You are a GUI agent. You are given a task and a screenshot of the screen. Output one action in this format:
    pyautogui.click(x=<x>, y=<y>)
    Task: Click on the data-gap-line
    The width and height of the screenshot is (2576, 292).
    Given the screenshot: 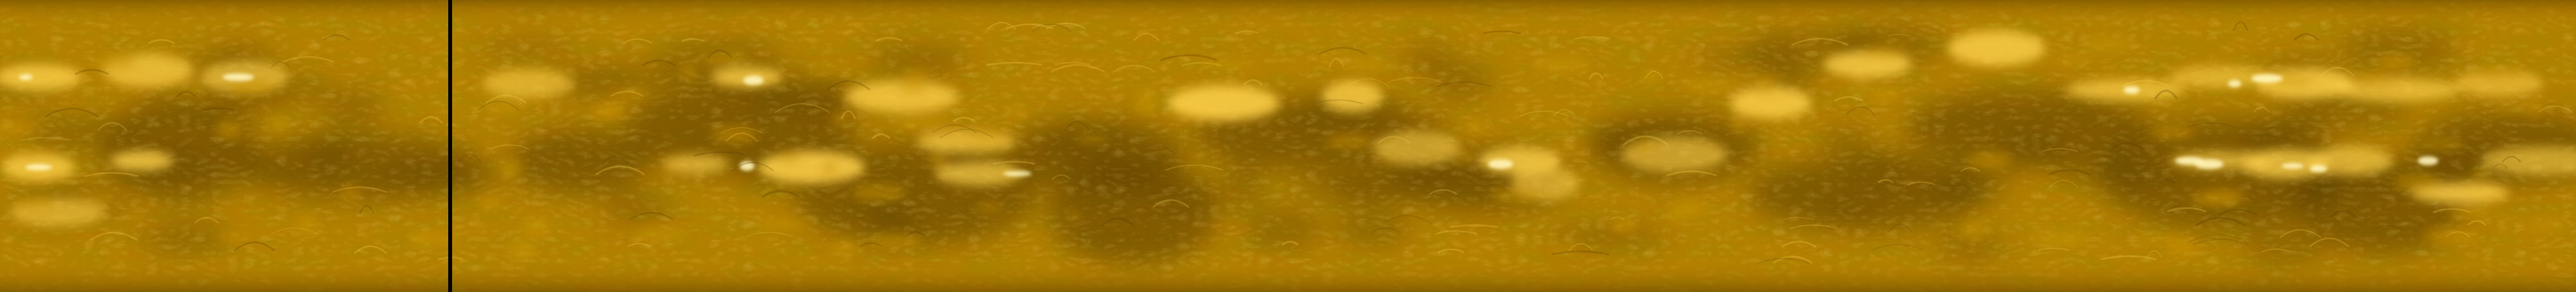 What is the action you would take?
    pyautogui.click(x=450, y=146)
    